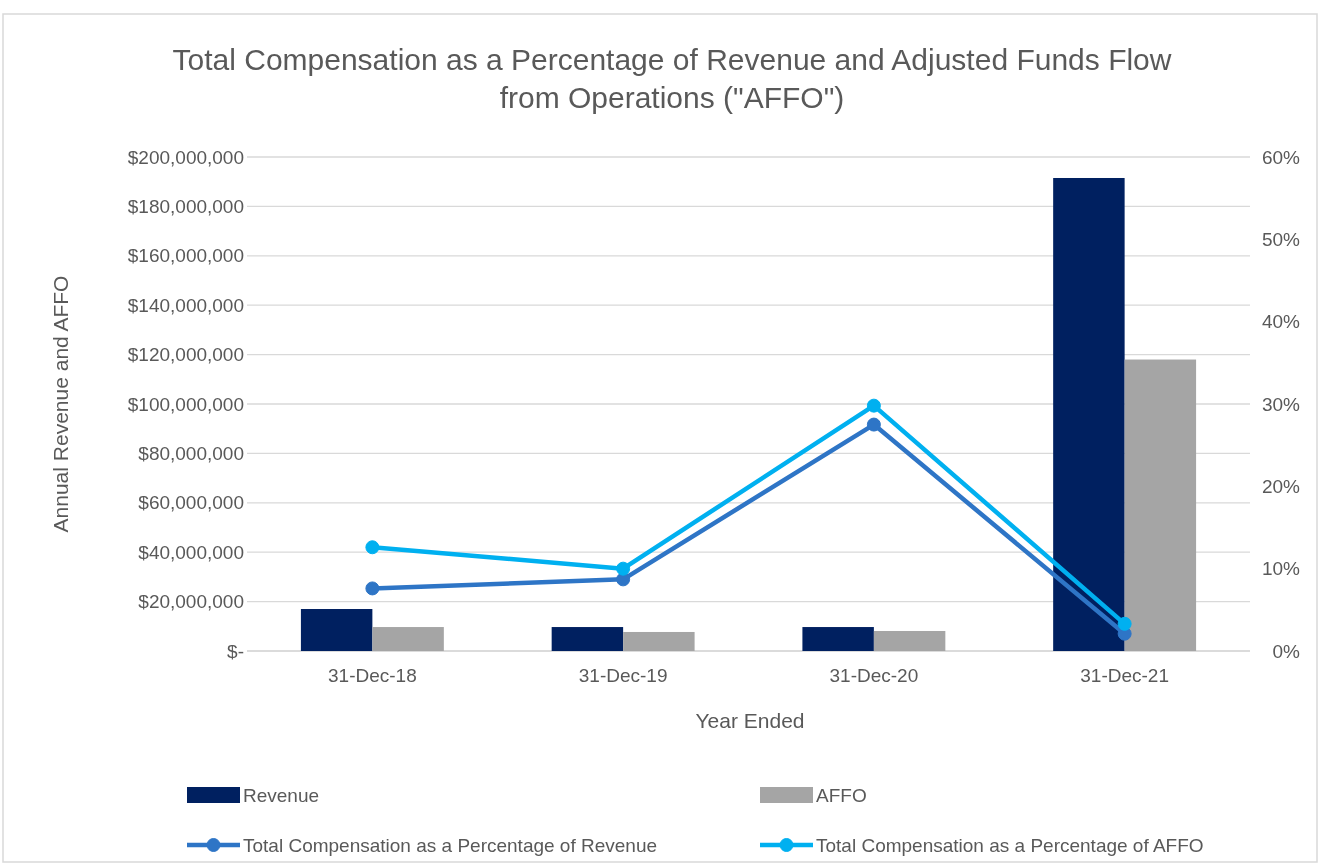  Describe the element at coordinates (235, 651) in the screenshot. I see `y-tick-label: $-` at that location.